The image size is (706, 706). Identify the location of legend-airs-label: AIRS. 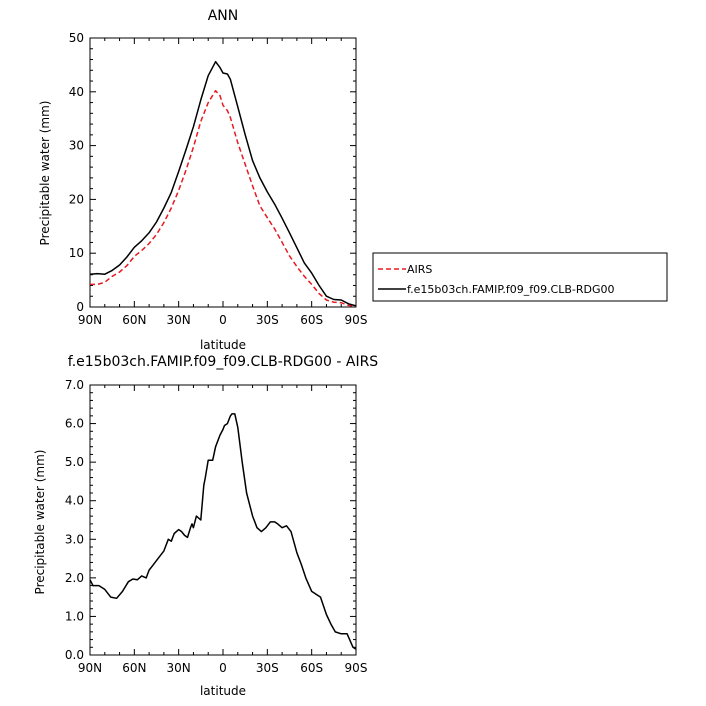
(419, 269).